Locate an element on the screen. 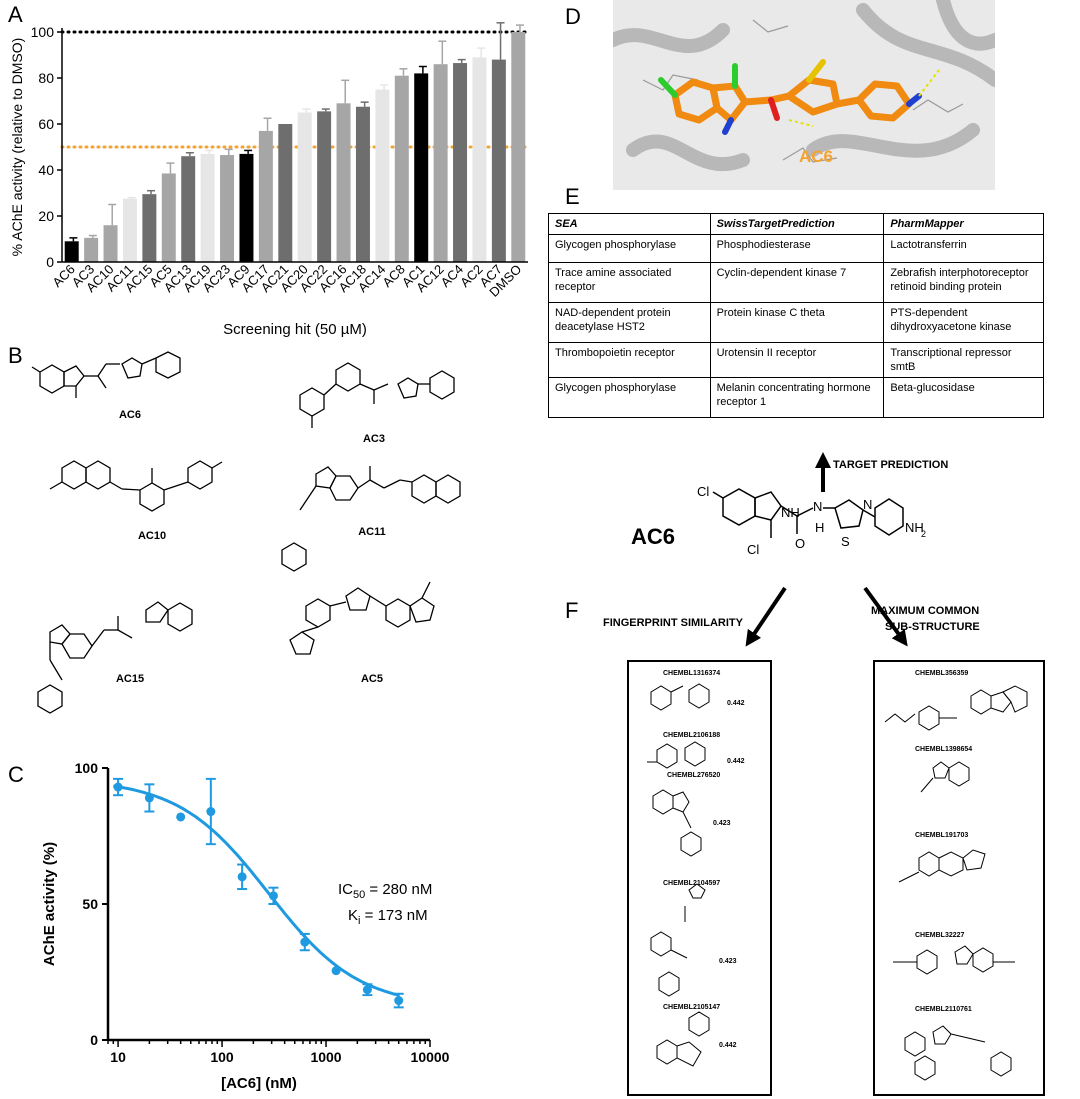 This screenshot has width=1080, height=1099. table-cell: Urotensin II receptor is located at coordinates (797, 360).